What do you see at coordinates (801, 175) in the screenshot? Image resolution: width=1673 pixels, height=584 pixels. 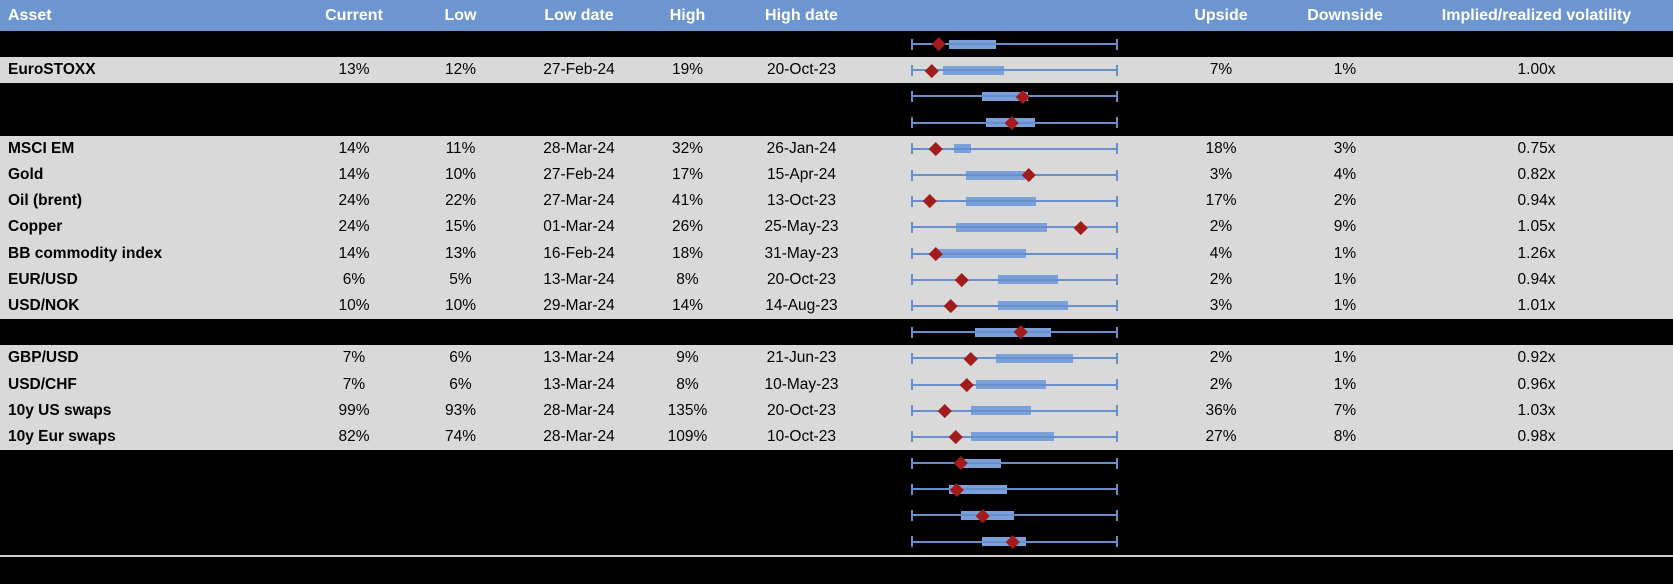 I see `high-date: 15-Apr-24` at bounding box center [801, 175].